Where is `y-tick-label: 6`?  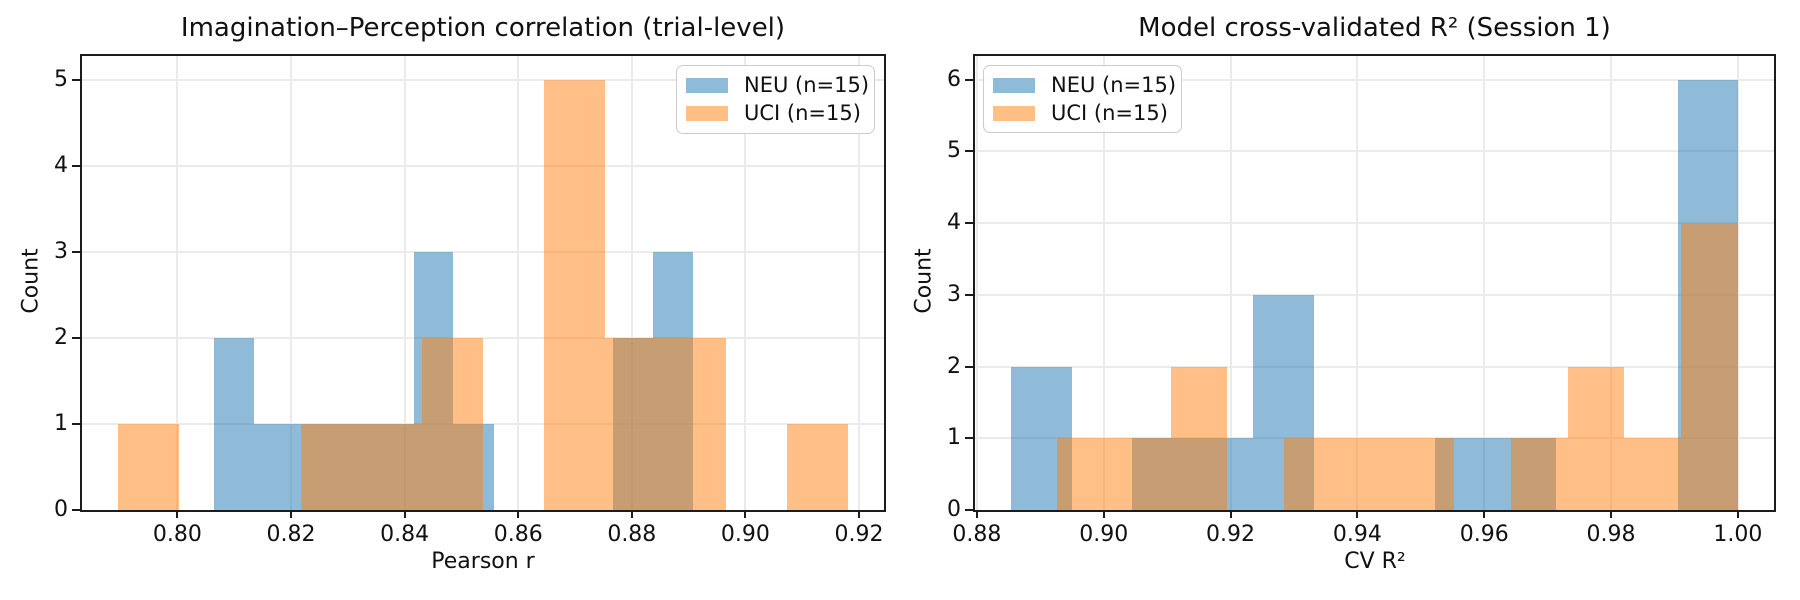
y-tick-label: 6 is located at coordinates (954, 79).